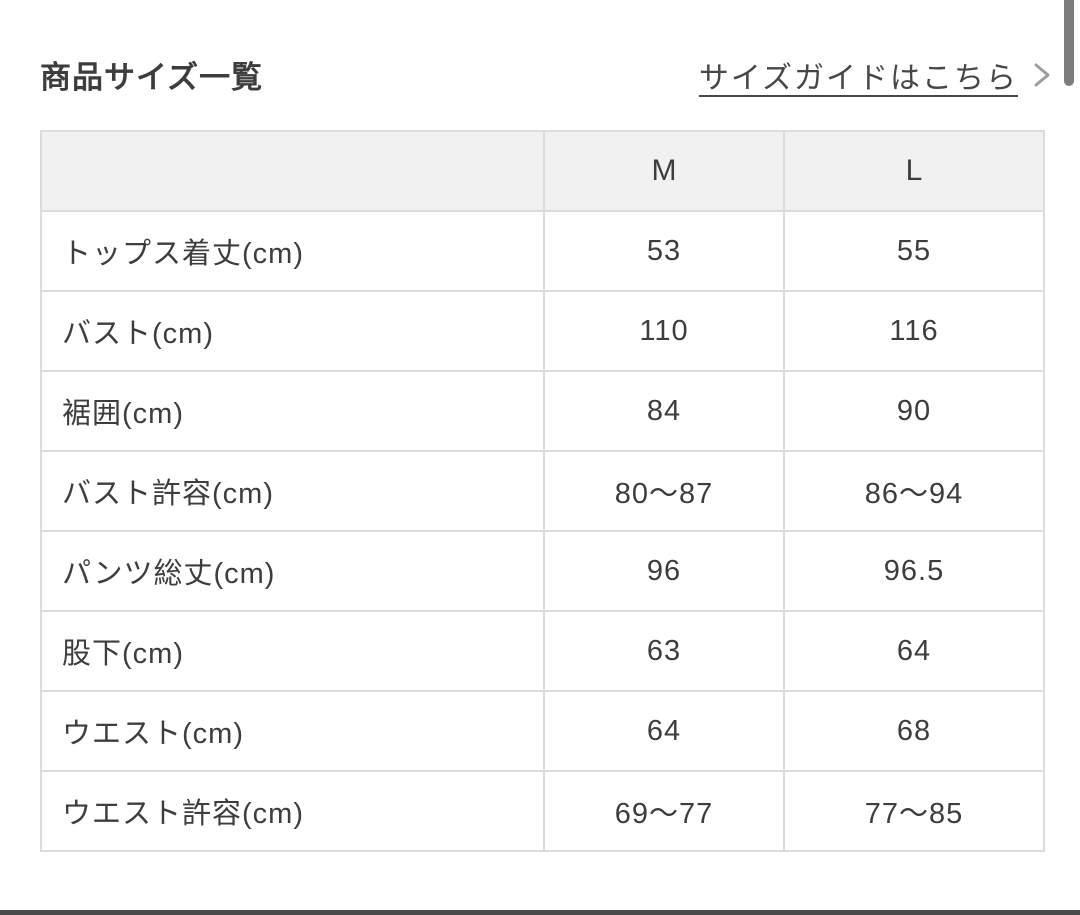 The width and height of the screenshot is (1080, 915). Describe the element at coordinates (914, 411) in the screenshot. I see `row-value-l: 90` at that location.